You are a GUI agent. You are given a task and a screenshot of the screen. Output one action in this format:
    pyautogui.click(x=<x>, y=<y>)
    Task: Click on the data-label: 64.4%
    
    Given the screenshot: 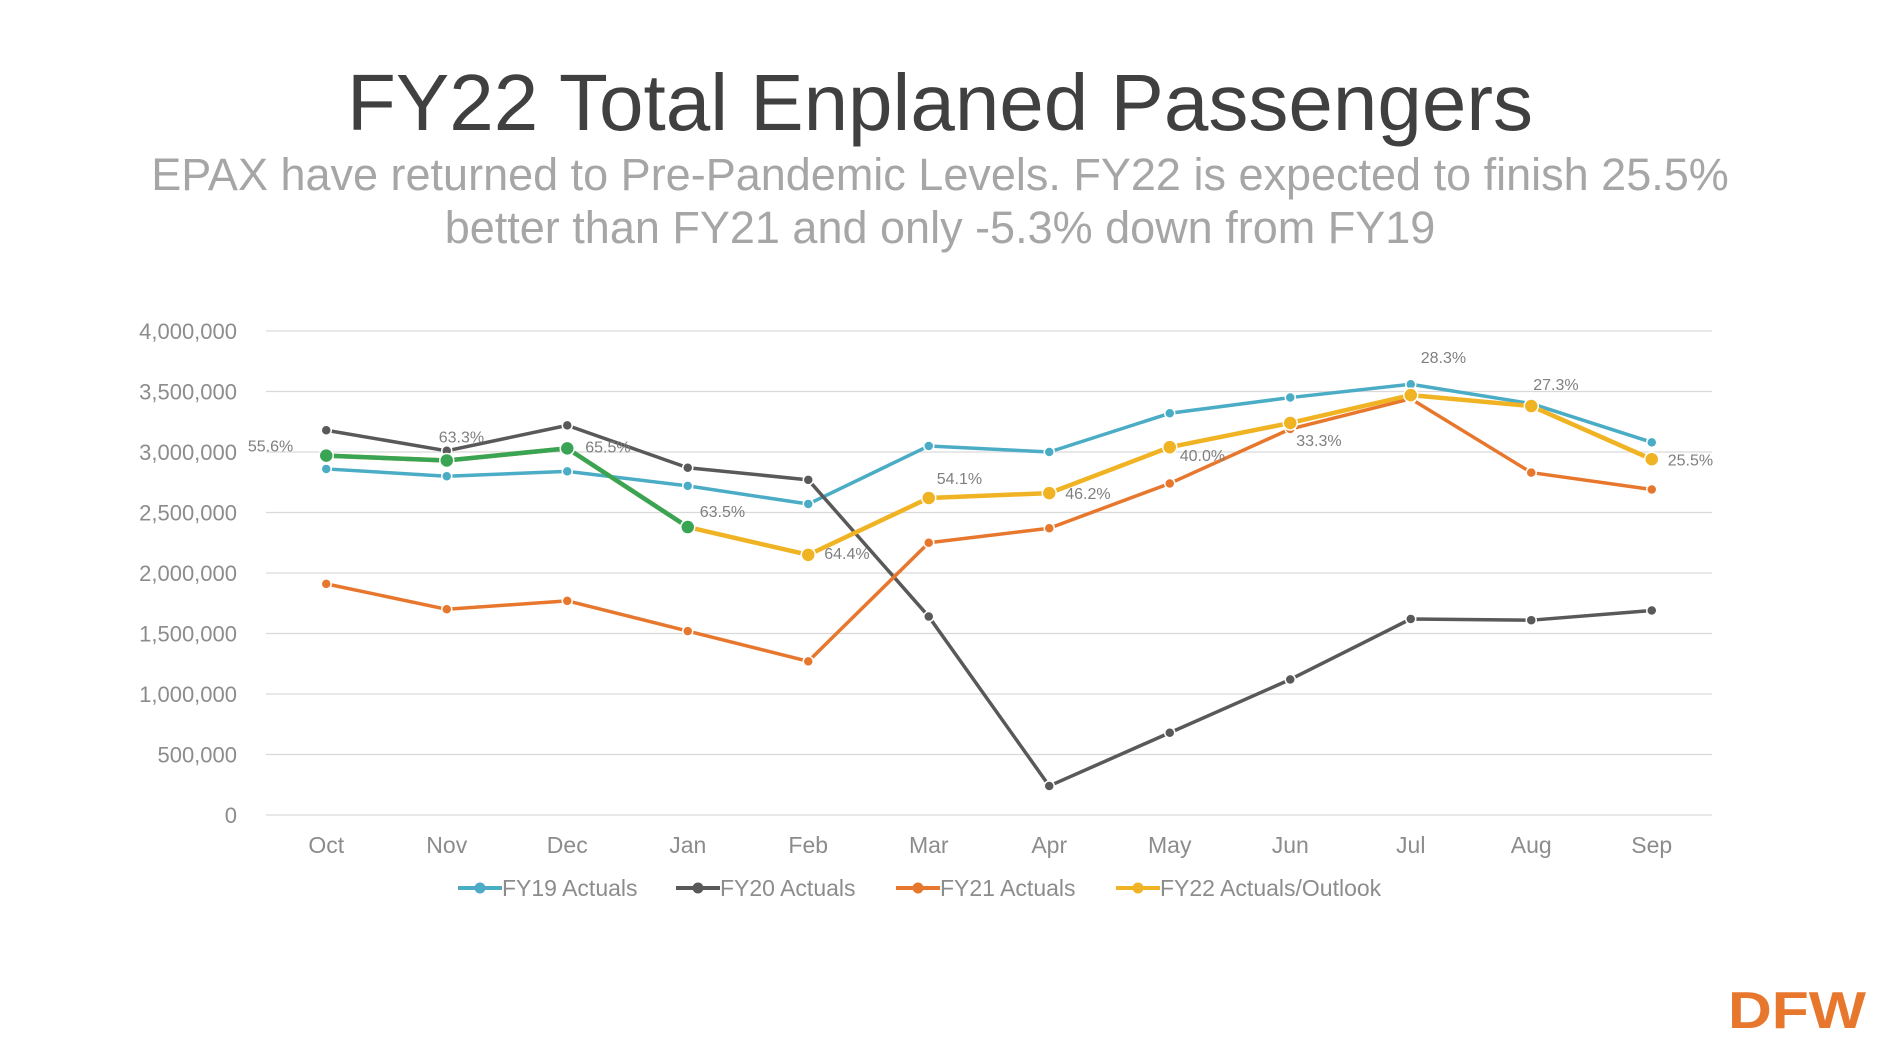 What is the action you would take?
    pyautogui.click(x=846, y=554)
    